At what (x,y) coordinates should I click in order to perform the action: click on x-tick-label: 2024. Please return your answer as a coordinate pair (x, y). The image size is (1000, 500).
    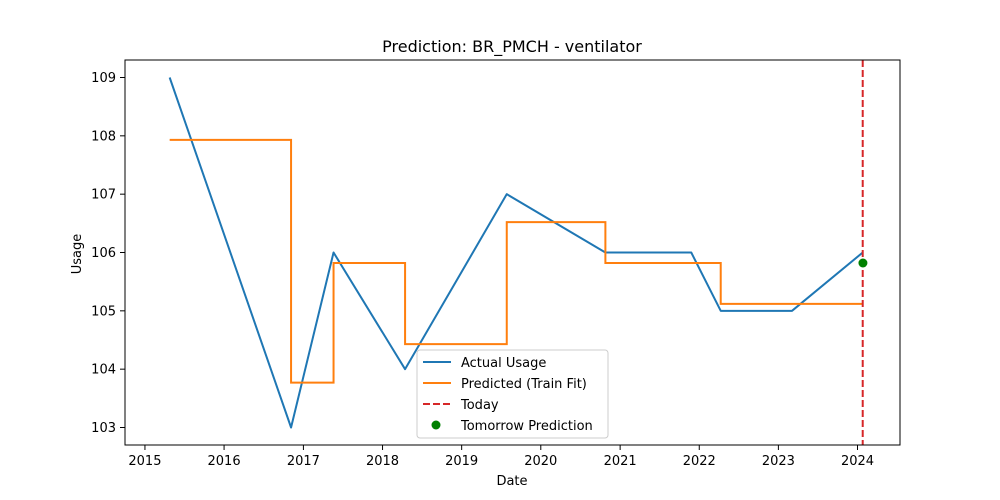
    Looking at the image, I should click on (857, 461).